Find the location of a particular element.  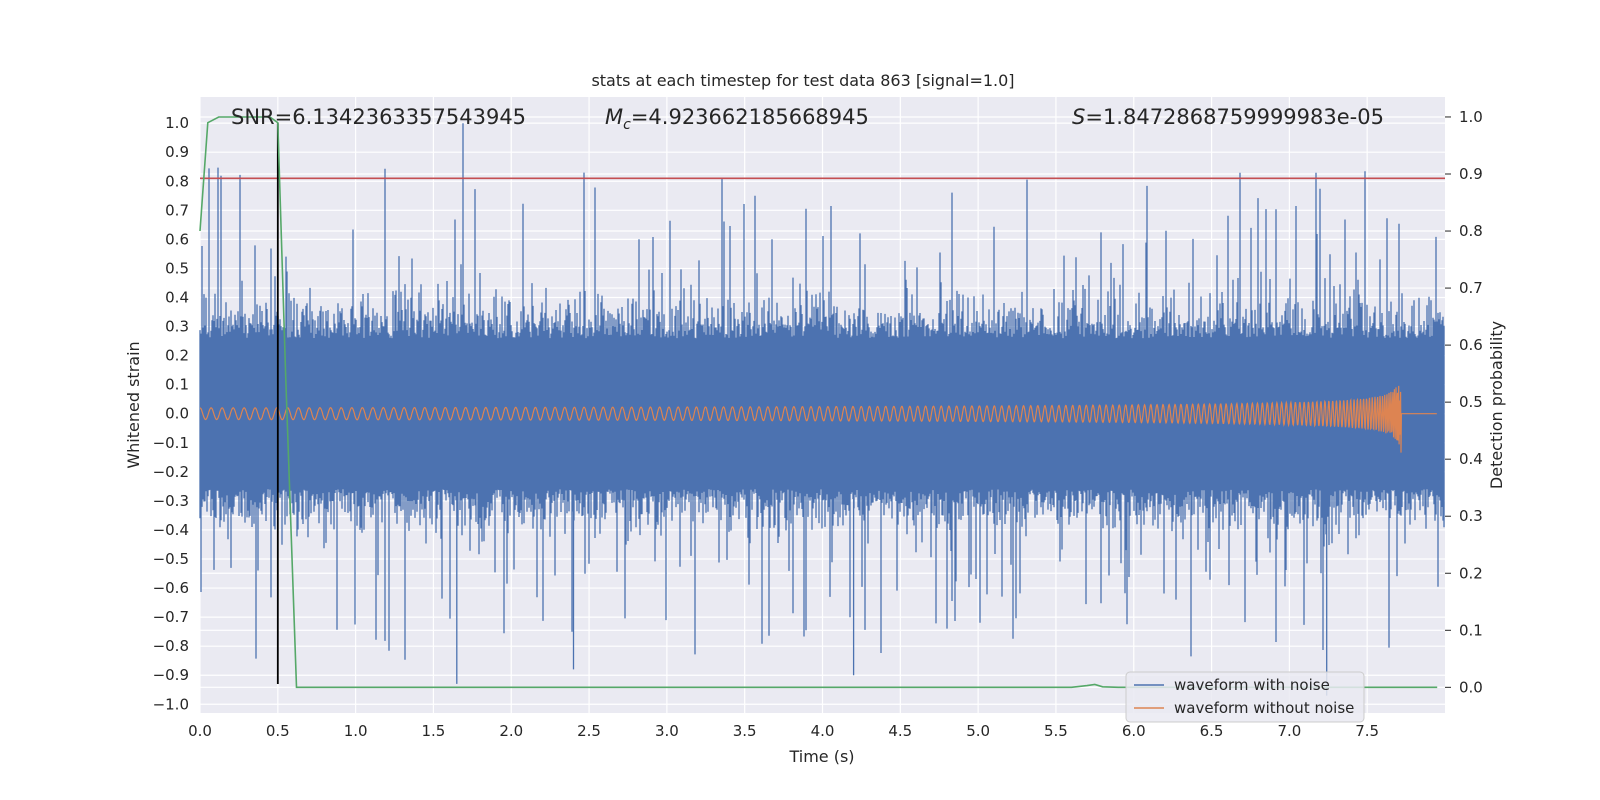

series-waveform-without-noise is located at coordinates (818, 419).